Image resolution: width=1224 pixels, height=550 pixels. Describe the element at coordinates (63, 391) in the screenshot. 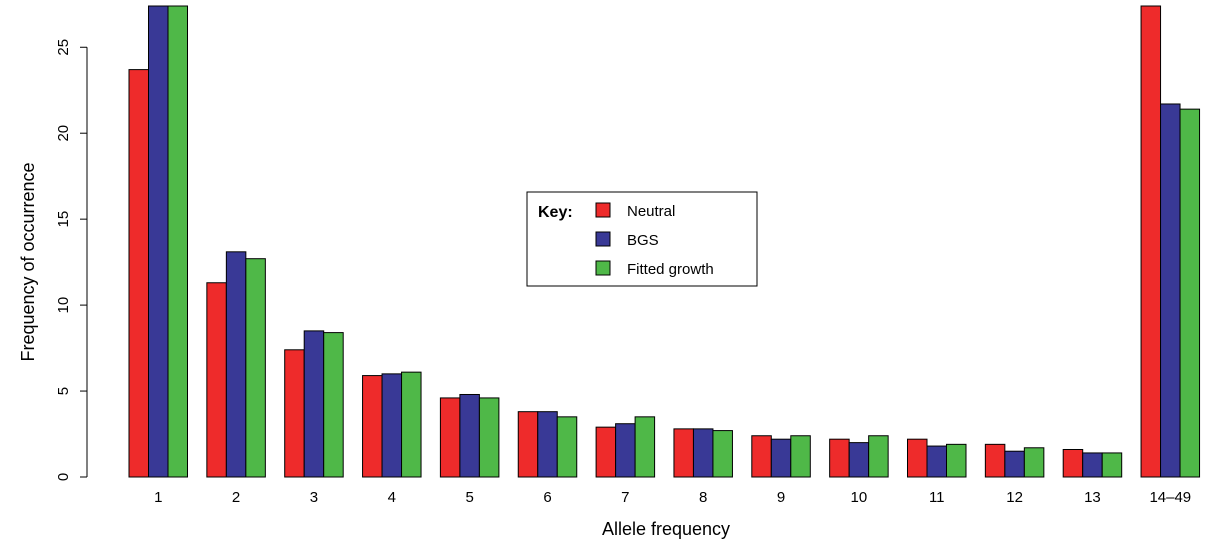

I see `y-tick-label: 5` at that location.